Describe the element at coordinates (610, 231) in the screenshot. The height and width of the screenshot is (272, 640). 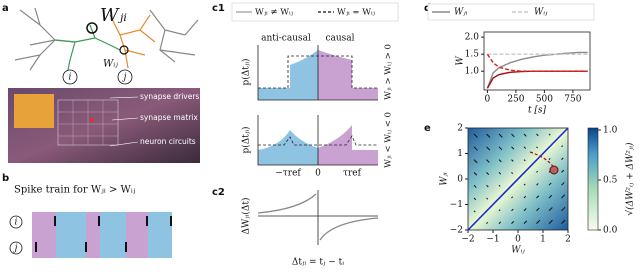
I see `colorbar-tick-label: 0.0` at that location.